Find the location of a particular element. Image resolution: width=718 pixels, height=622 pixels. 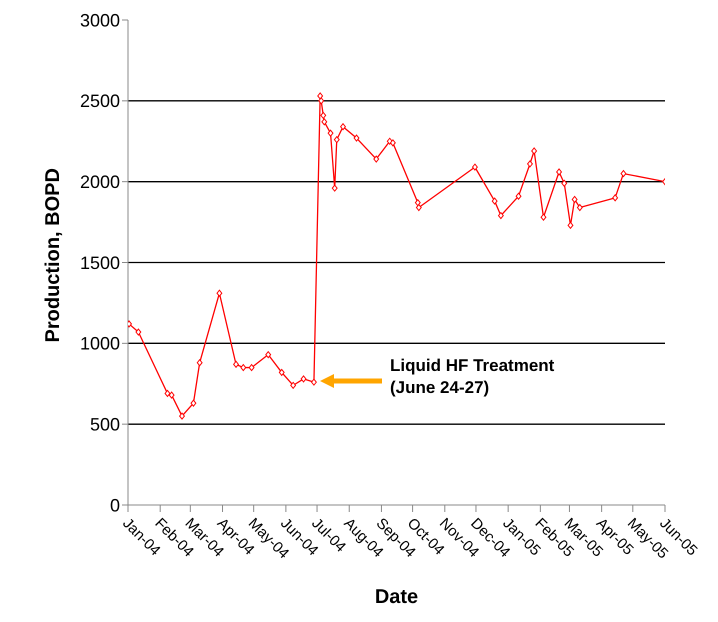

y-tick-label: 1000 is located at coordinates (100, 344).